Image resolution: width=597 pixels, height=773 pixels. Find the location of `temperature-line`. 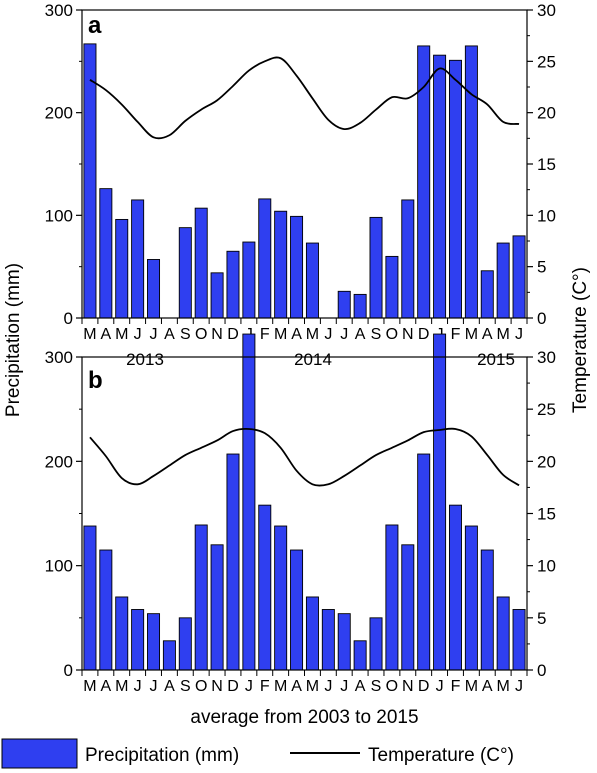

temperature-line is located at coordinates (304, 457).